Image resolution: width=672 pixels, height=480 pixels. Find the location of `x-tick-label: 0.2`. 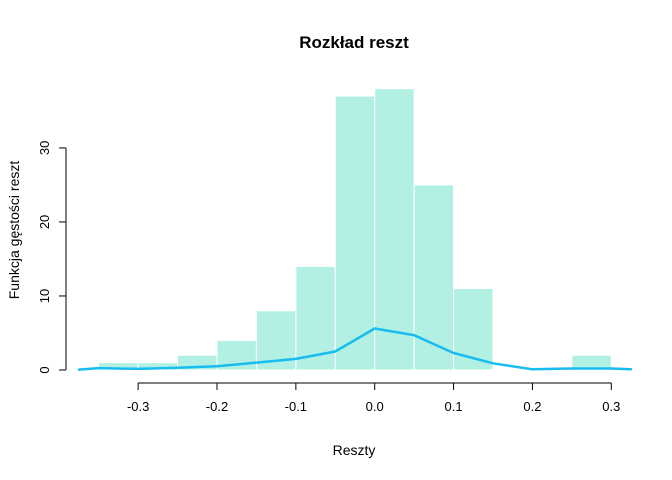

x-tick-label: 0.2 is located at coordinates (532, 406).